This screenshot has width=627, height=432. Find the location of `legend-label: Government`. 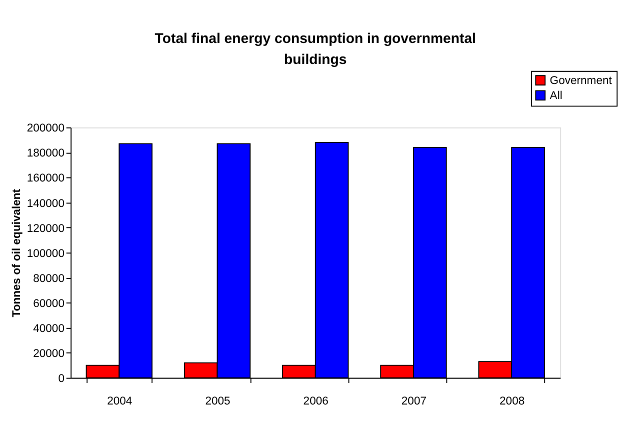

legend-label: Government is located at coordinates (581, 81).